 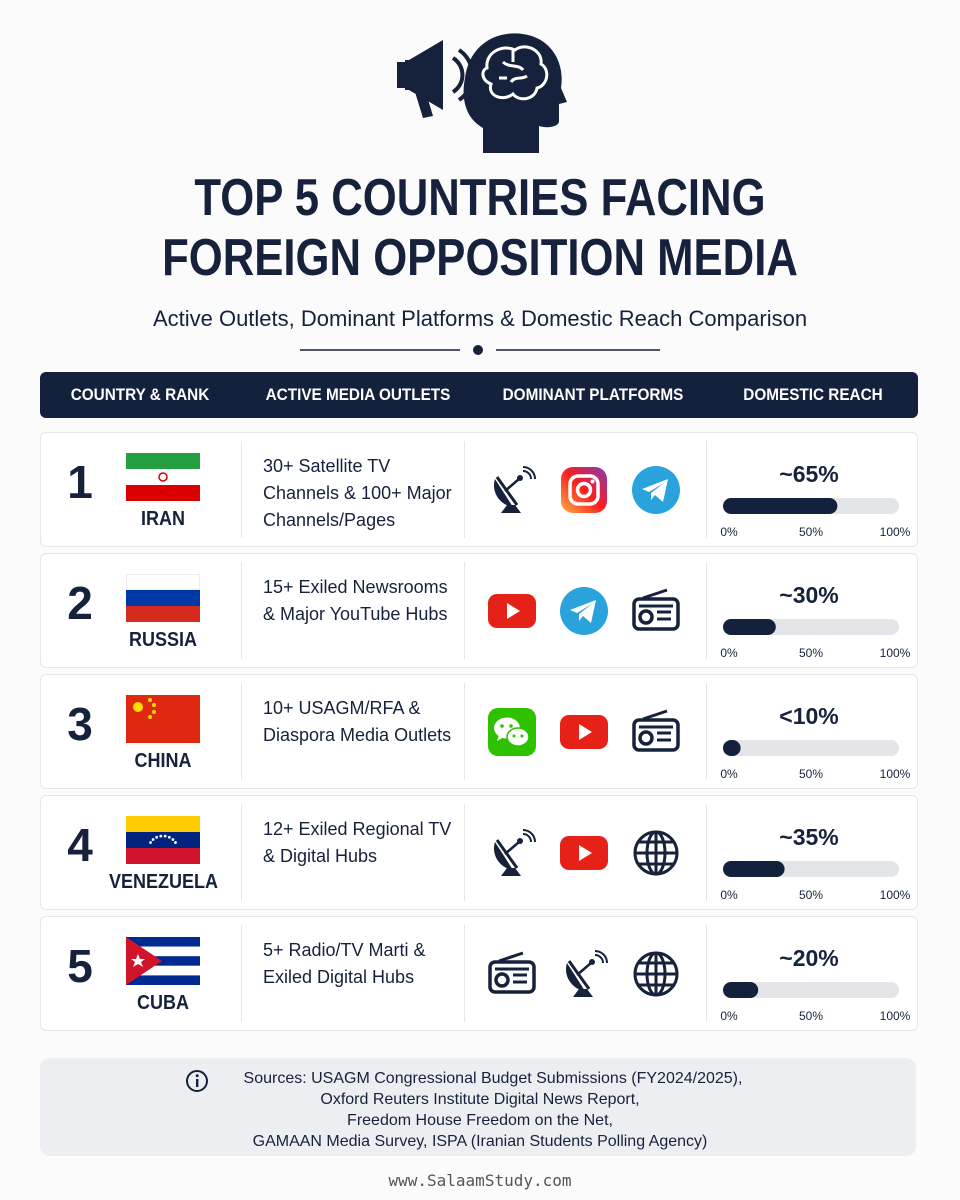 I want to click on rank: 1, so click(x=80, y=482).